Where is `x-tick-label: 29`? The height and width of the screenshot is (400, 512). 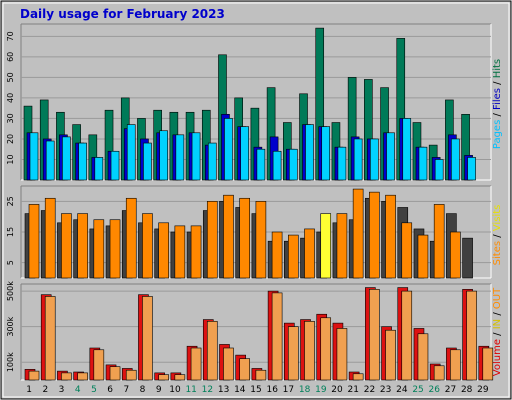
x-tick-label: 29 is located at coordinates (483, 390).